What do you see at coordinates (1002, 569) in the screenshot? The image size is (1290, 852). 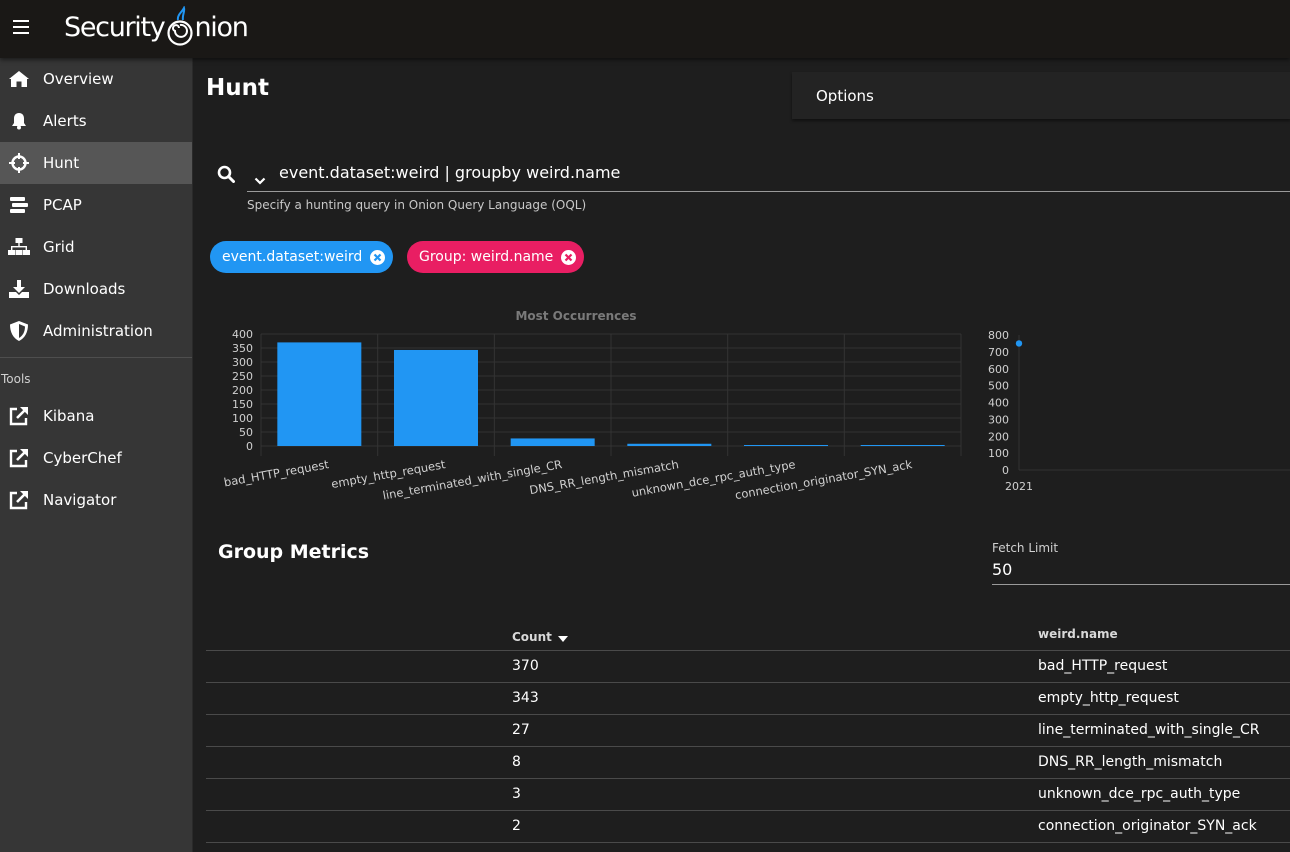 I see `fetch-limit-value: 50` at bounding box center [1002, 569].